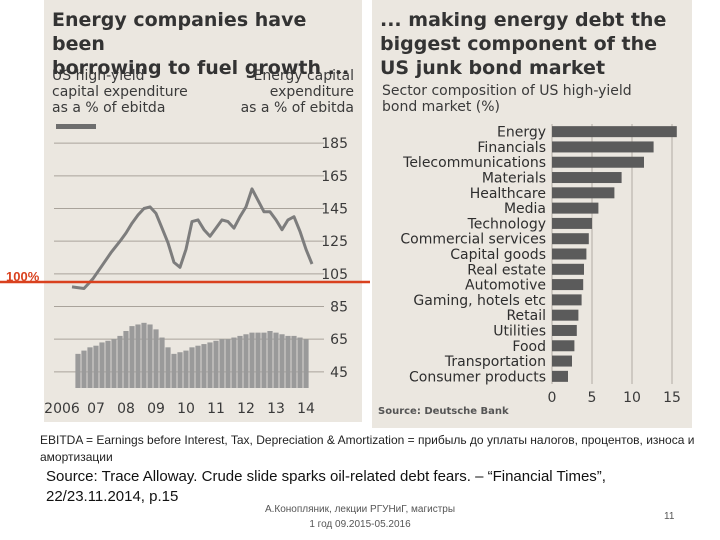  What do you see at coordinates (156, 409) in the screenshot?
I see `x-tick-label: 09` at bounding box center [156, 409].